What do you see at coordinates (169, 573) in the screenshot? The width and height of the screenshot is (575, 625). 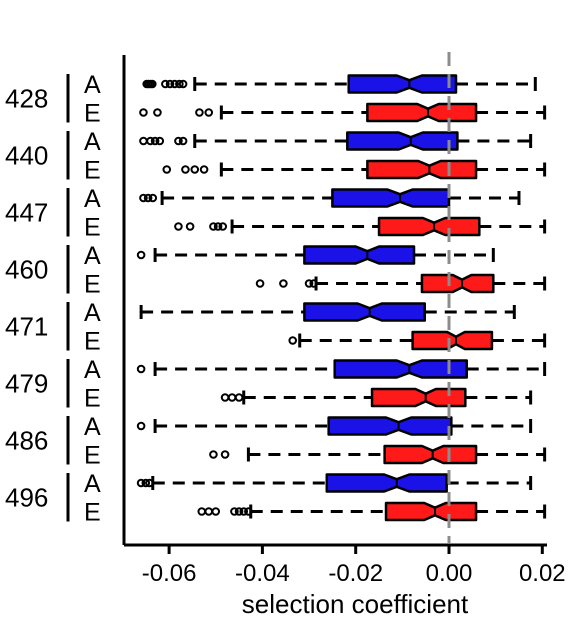 I see `x-tick-label: -0.06` at bounding box center [169, 573].